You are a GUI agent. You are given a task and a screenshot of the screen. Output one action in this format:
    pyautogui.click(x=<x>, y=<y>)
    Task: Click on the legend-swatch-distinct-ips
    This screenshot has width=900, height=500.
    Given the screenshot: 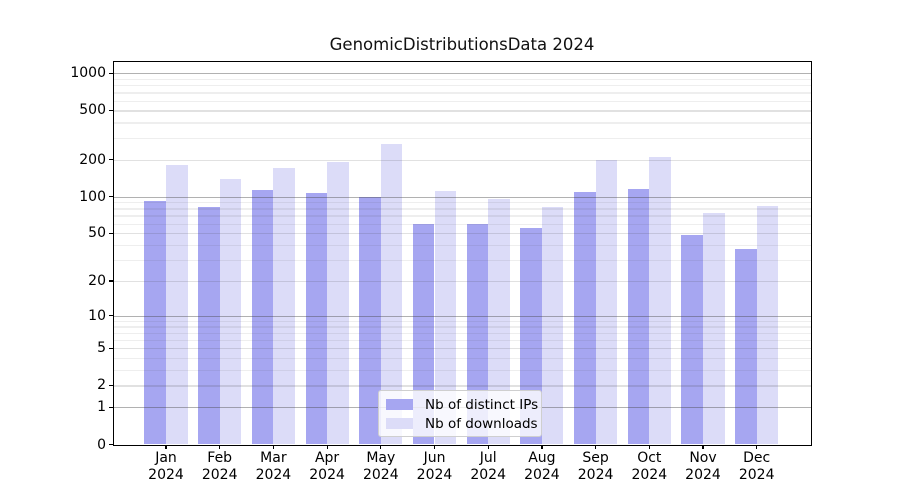 What is the action you would take?
    pyautogui.click(x=399, y=404)
    